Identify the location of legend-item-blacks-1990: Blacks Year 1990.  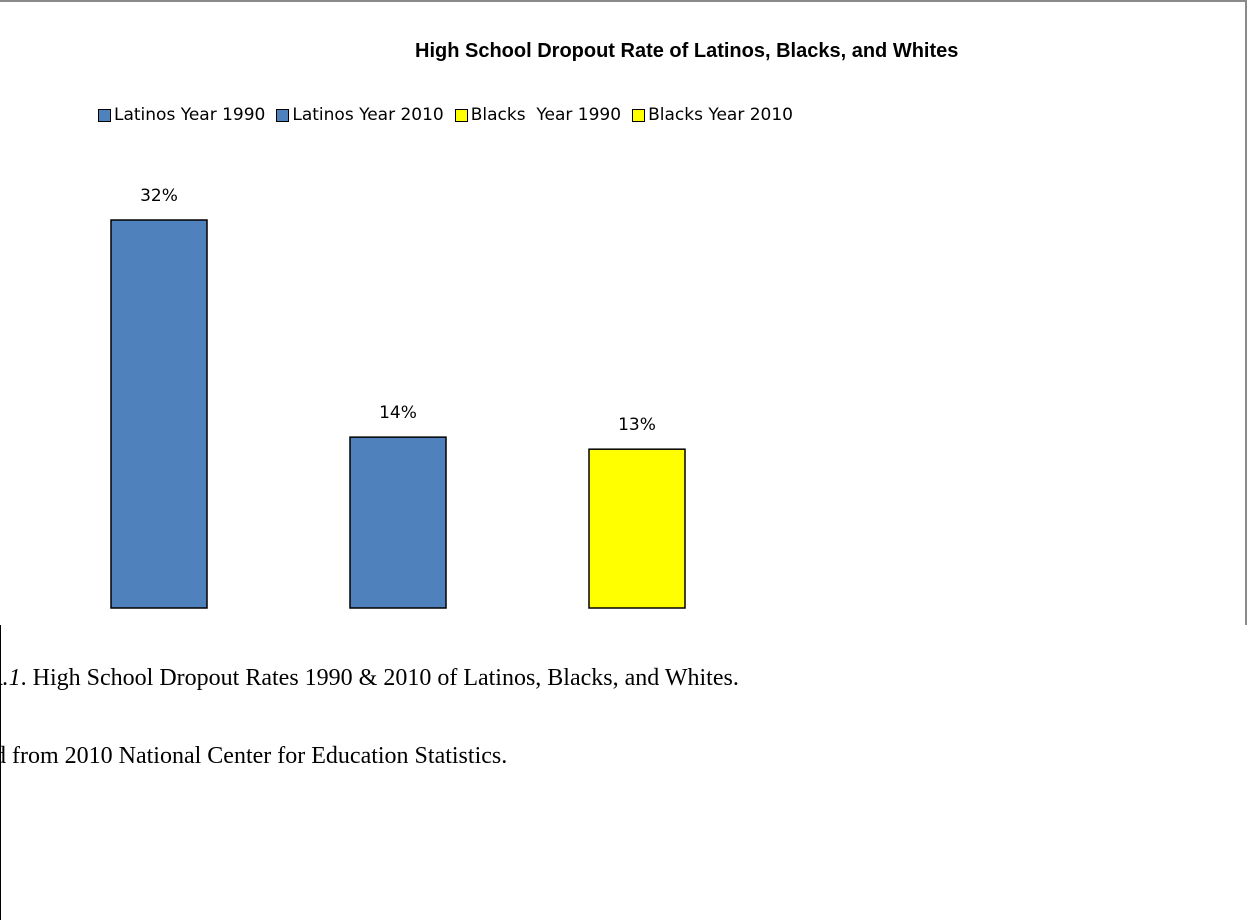
(538, 115).